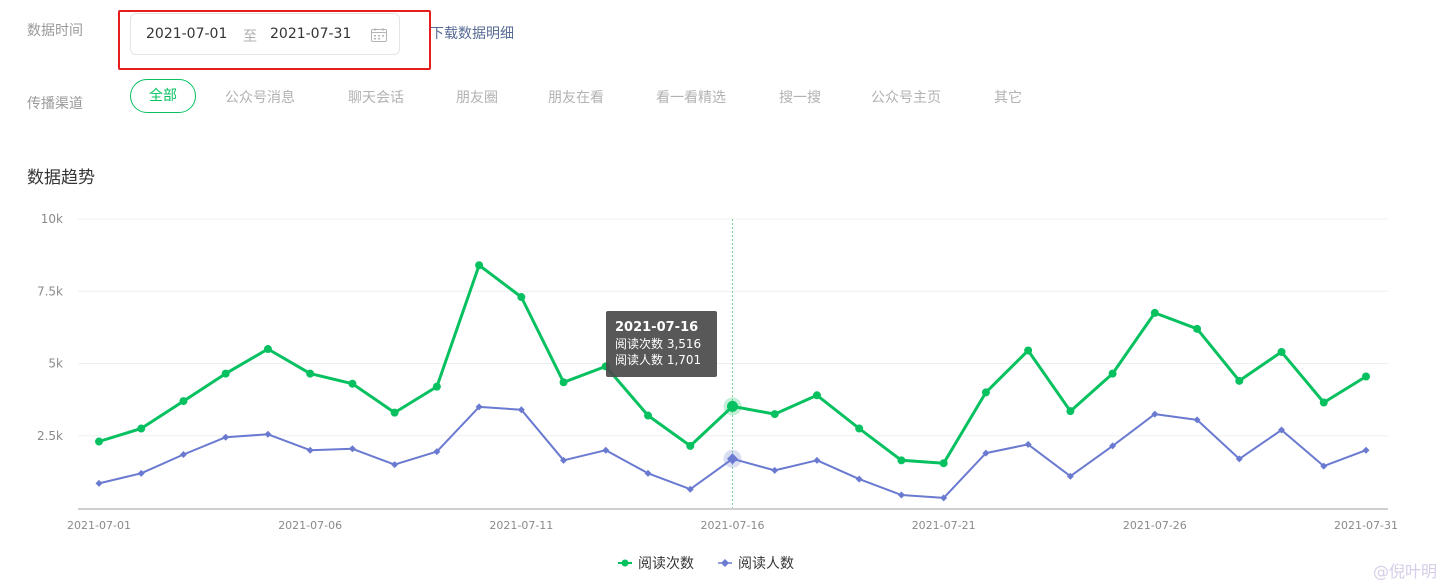 This screenshot has height=586, width=1447. I want to click on y-tick-label: 10k, so click(52, 219).